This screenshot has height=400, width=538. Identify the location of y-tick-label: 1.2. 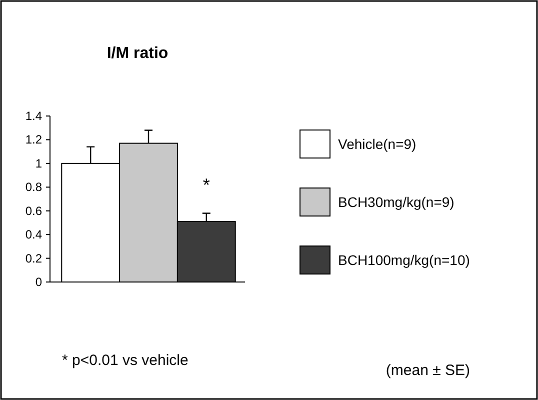
(33, 139).